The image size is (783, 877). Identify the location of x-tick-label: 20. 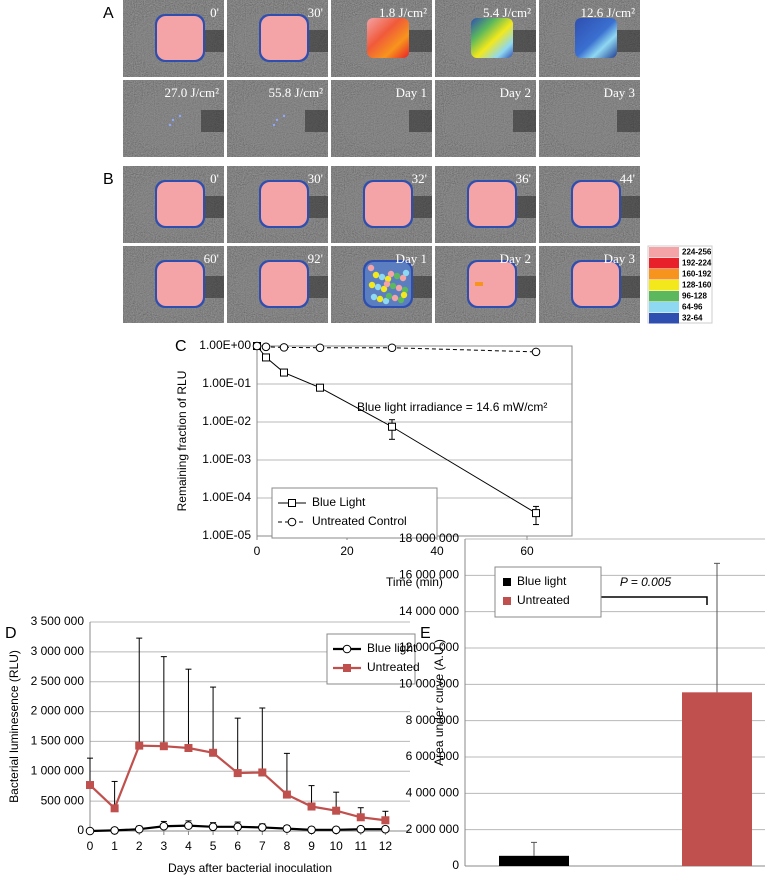
(347, 551).